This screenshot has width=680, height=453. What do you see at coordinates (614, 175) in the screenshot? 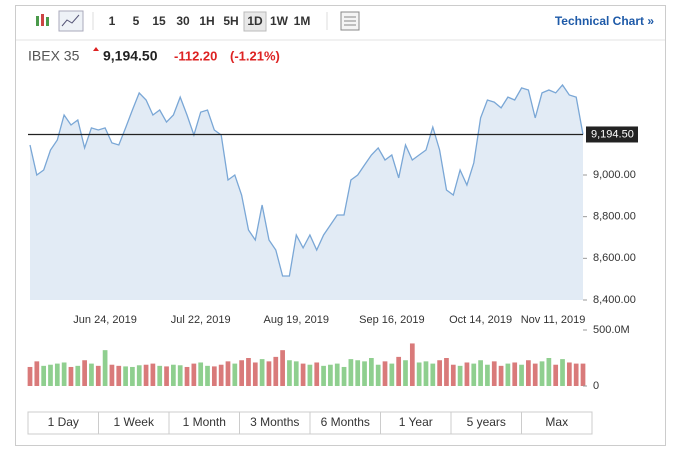
I see `y-tick-label: 9,000.00` at bounding box center [614, 175].